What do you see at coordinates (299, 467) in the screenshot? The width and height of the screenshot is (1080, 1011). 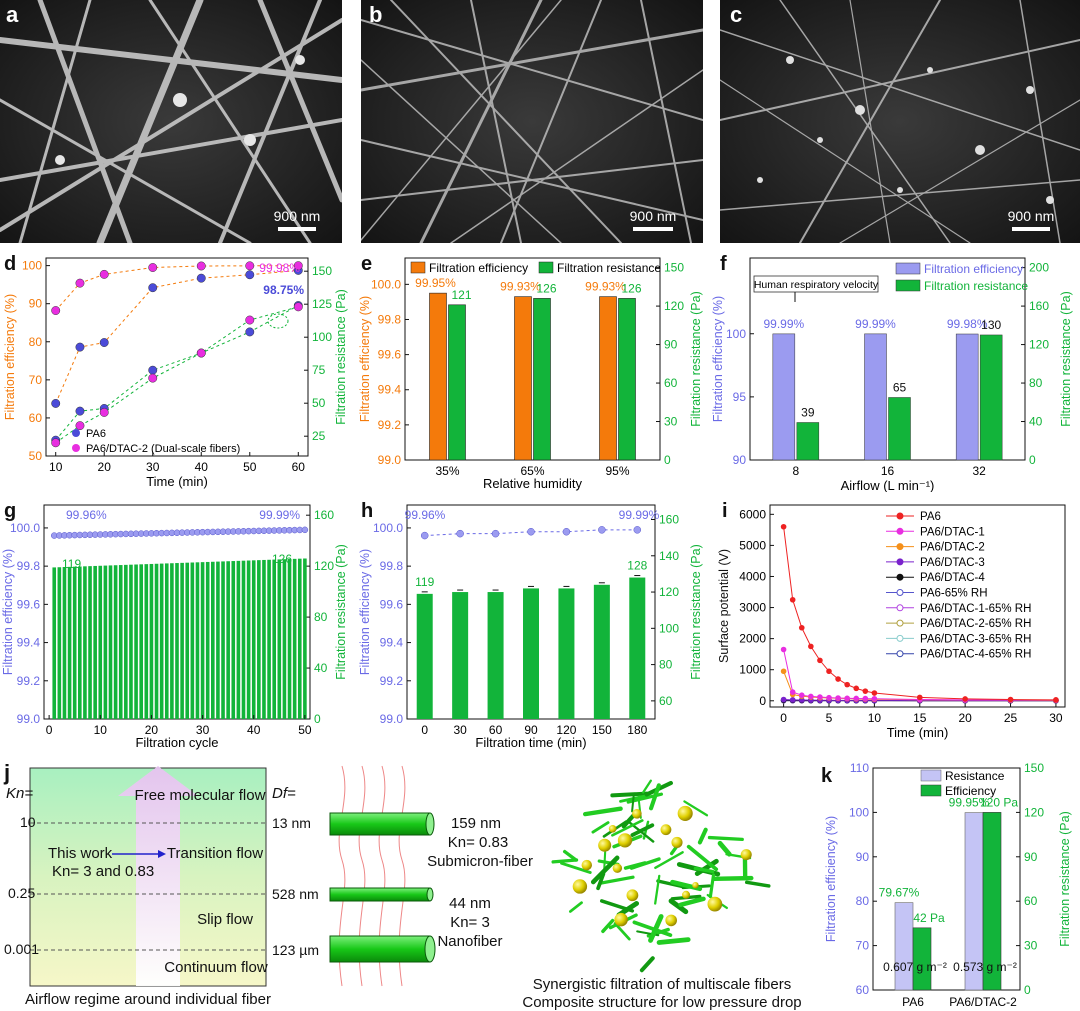 I see `x-tick-label: 60` at bounding box center [299, 467].